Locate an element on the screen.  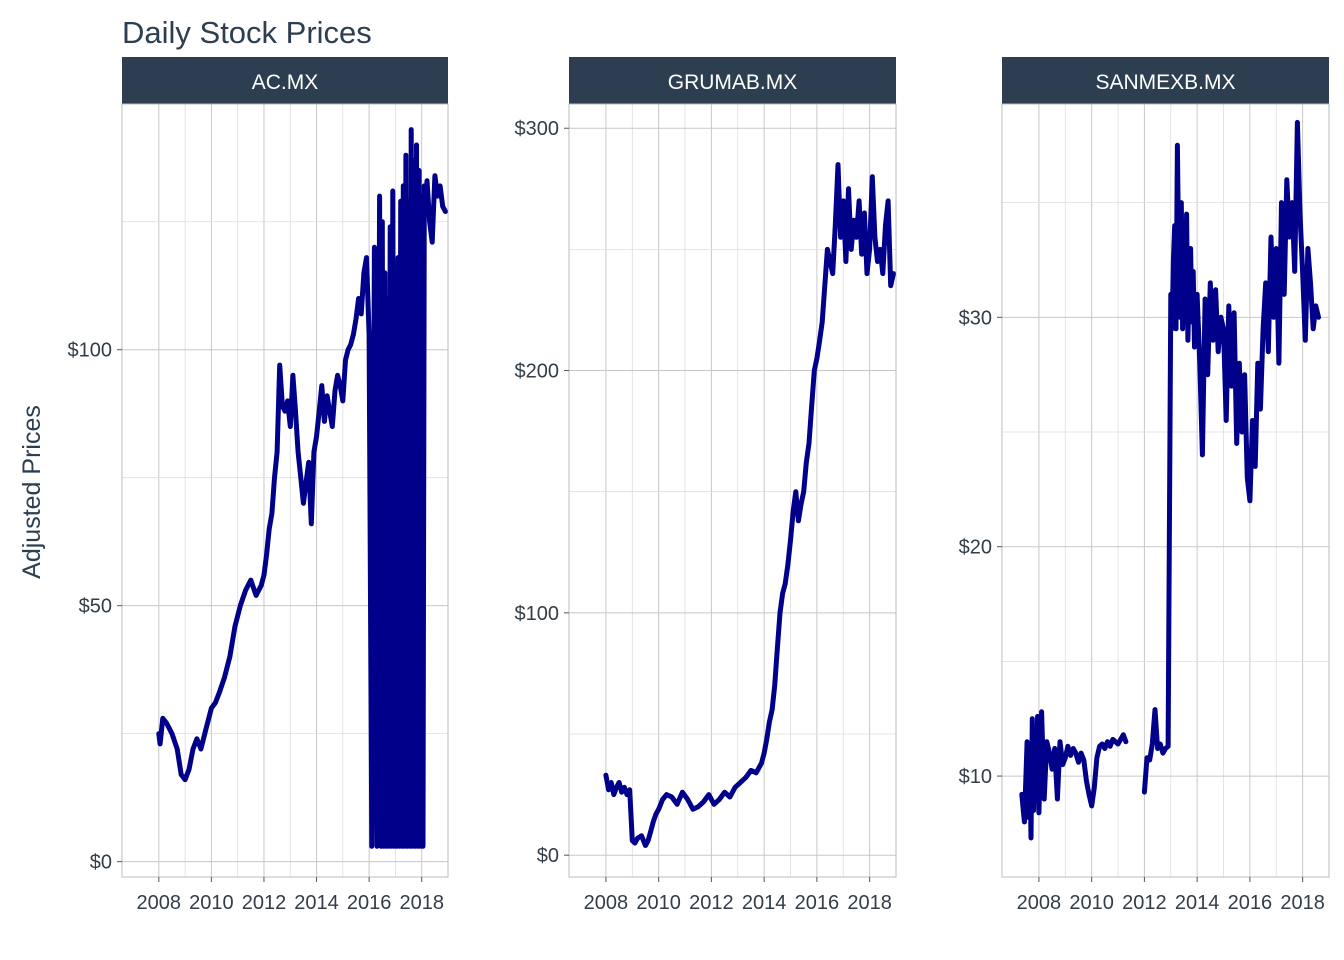
y-tick-label: $200 is located at coordinates (537, 372).